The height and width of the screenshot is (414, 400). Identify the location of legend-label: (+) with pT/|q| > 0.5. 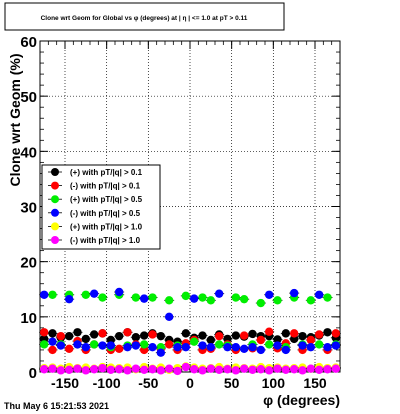
(106, 199).